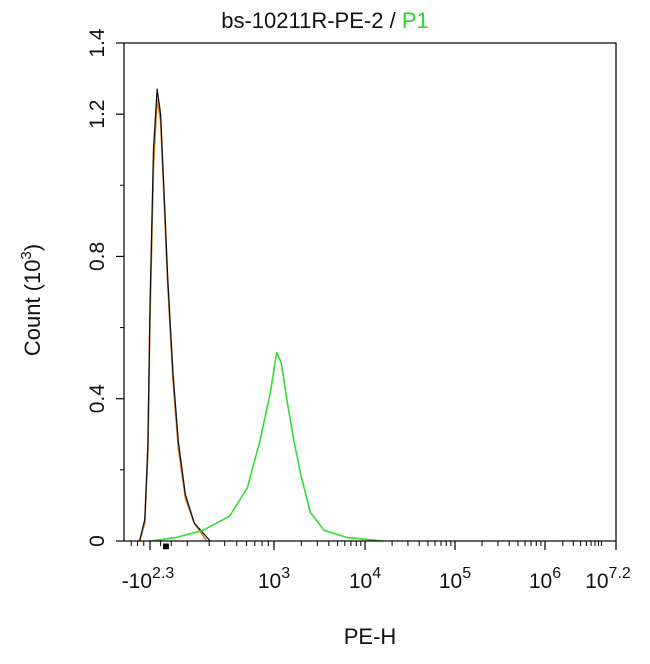 Image resolution: width=650 pixels, height=664 pixels. What do you see at coordinates (26, 255) in the screenshot?
I see `y-axis-label-exp: 3` at bounding box center [26, 255].